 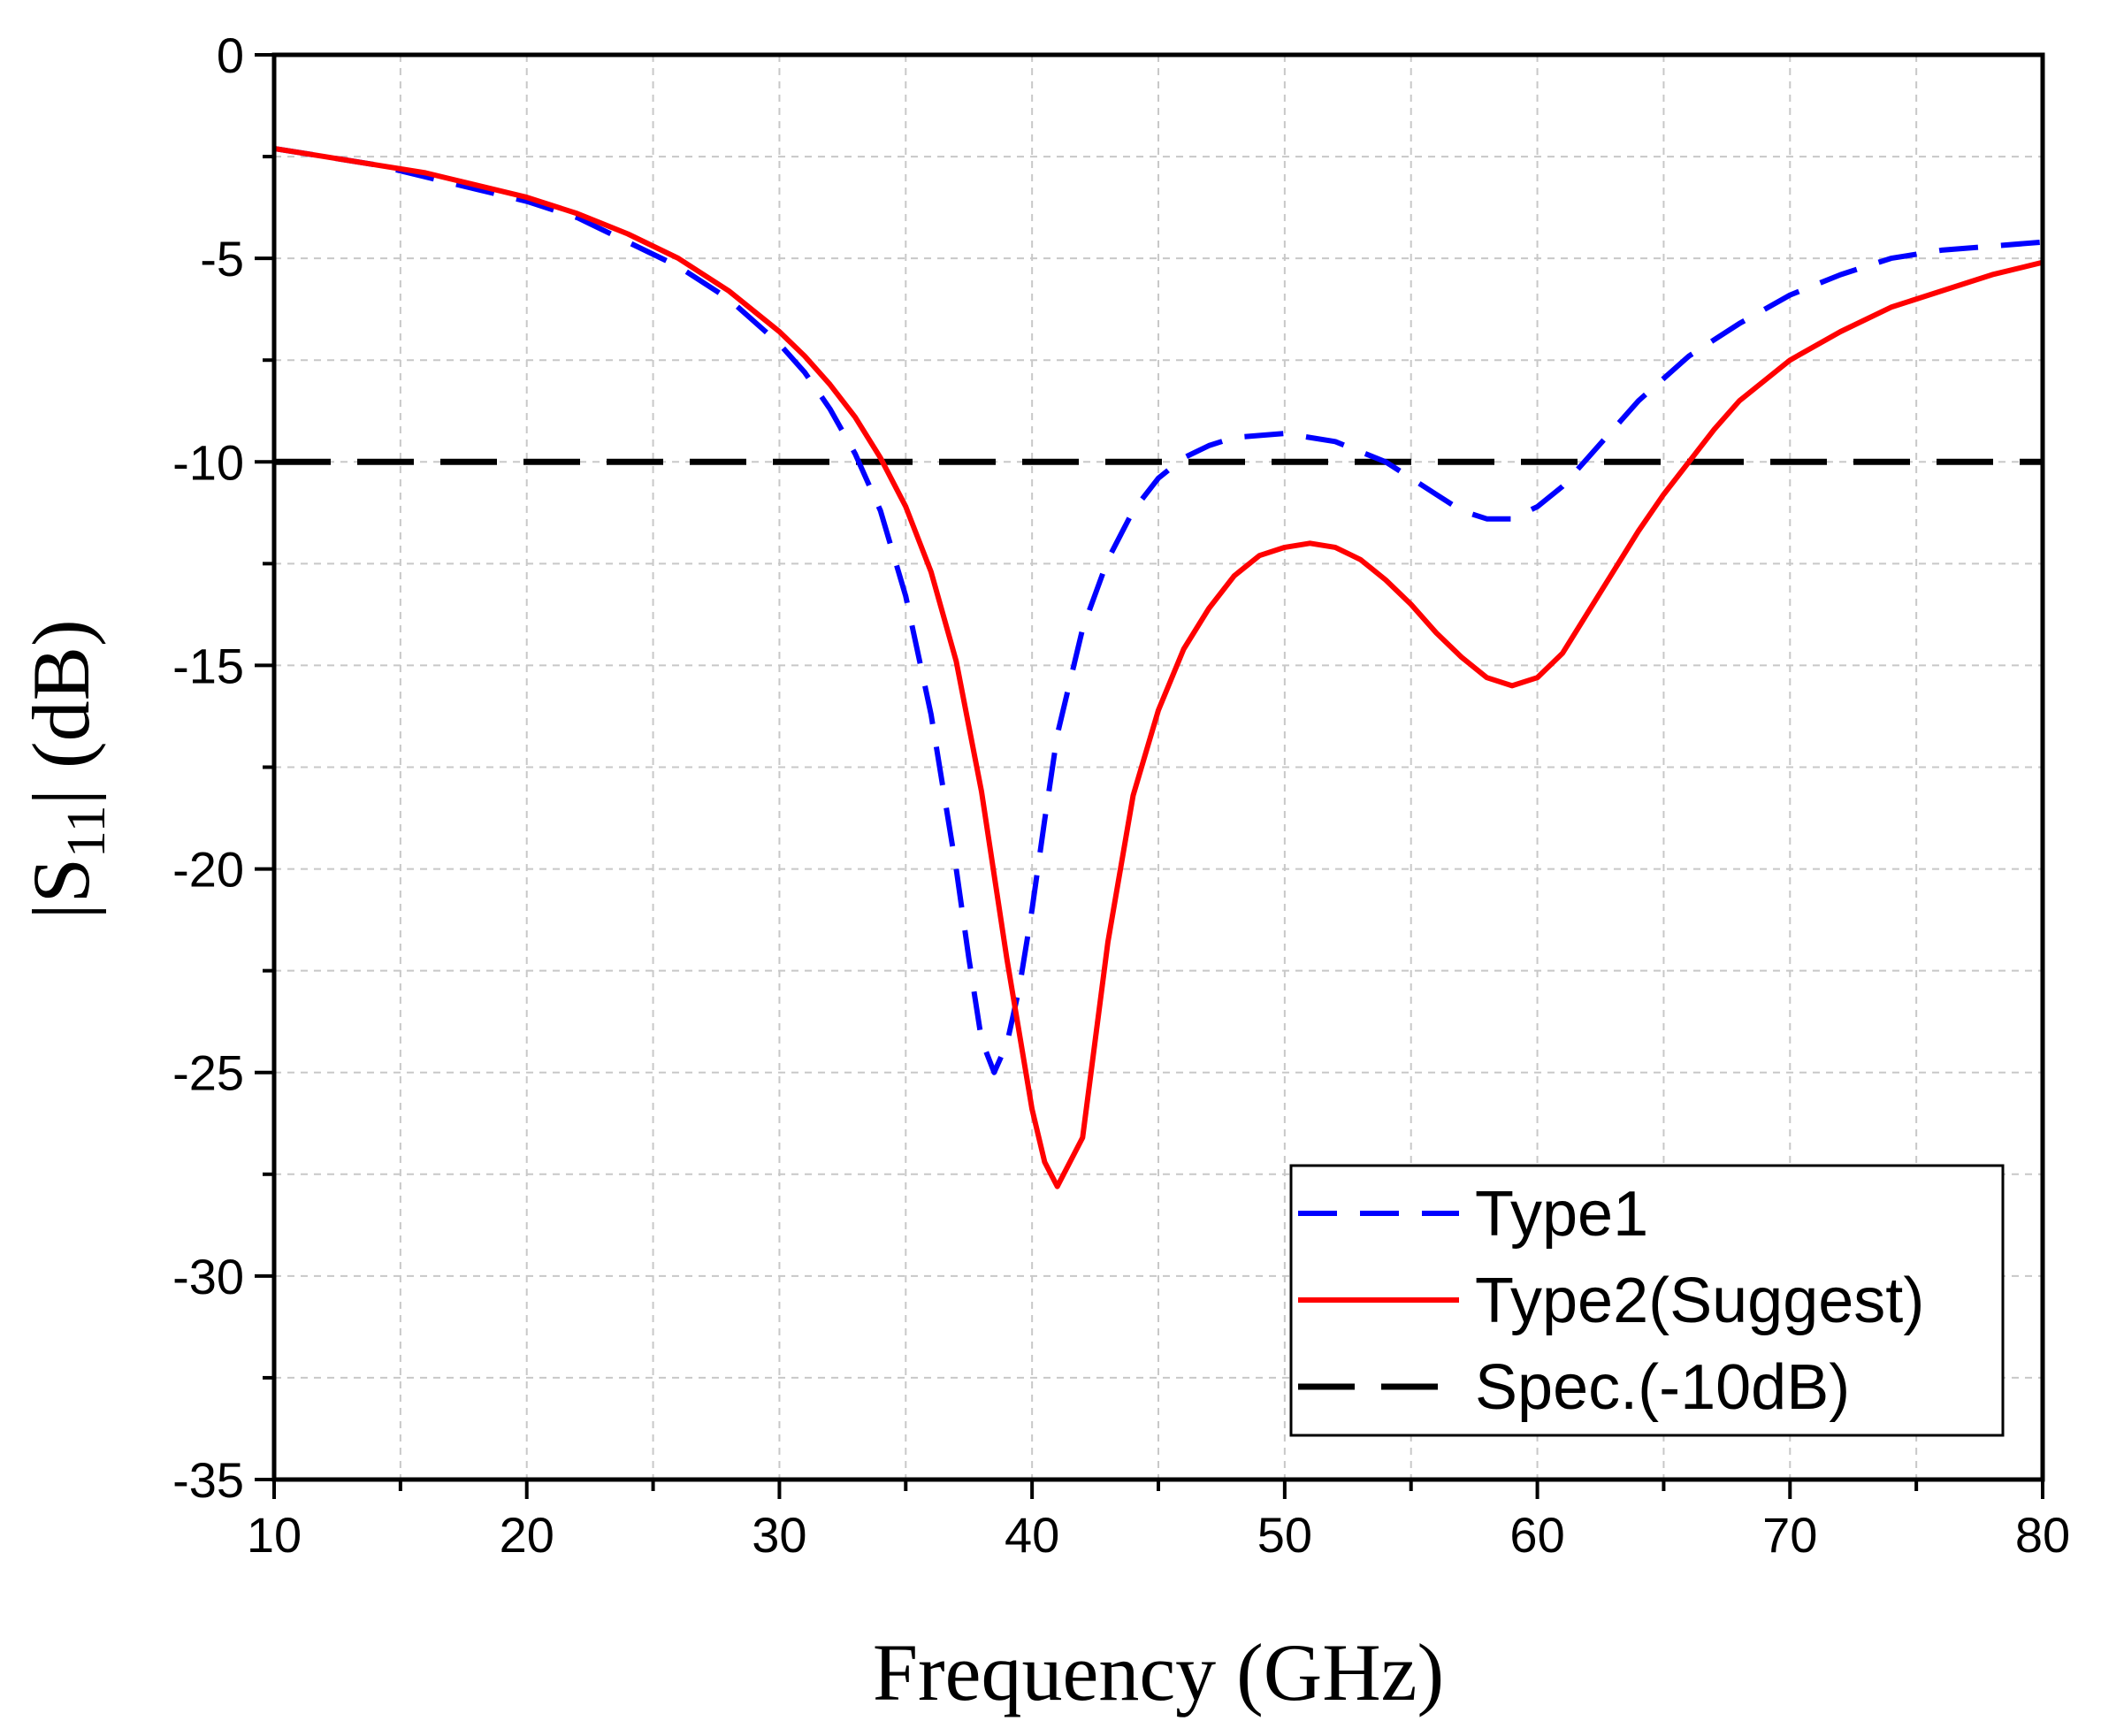 I want to click on x-tick-label: 10, so click(x=275, y=1535).